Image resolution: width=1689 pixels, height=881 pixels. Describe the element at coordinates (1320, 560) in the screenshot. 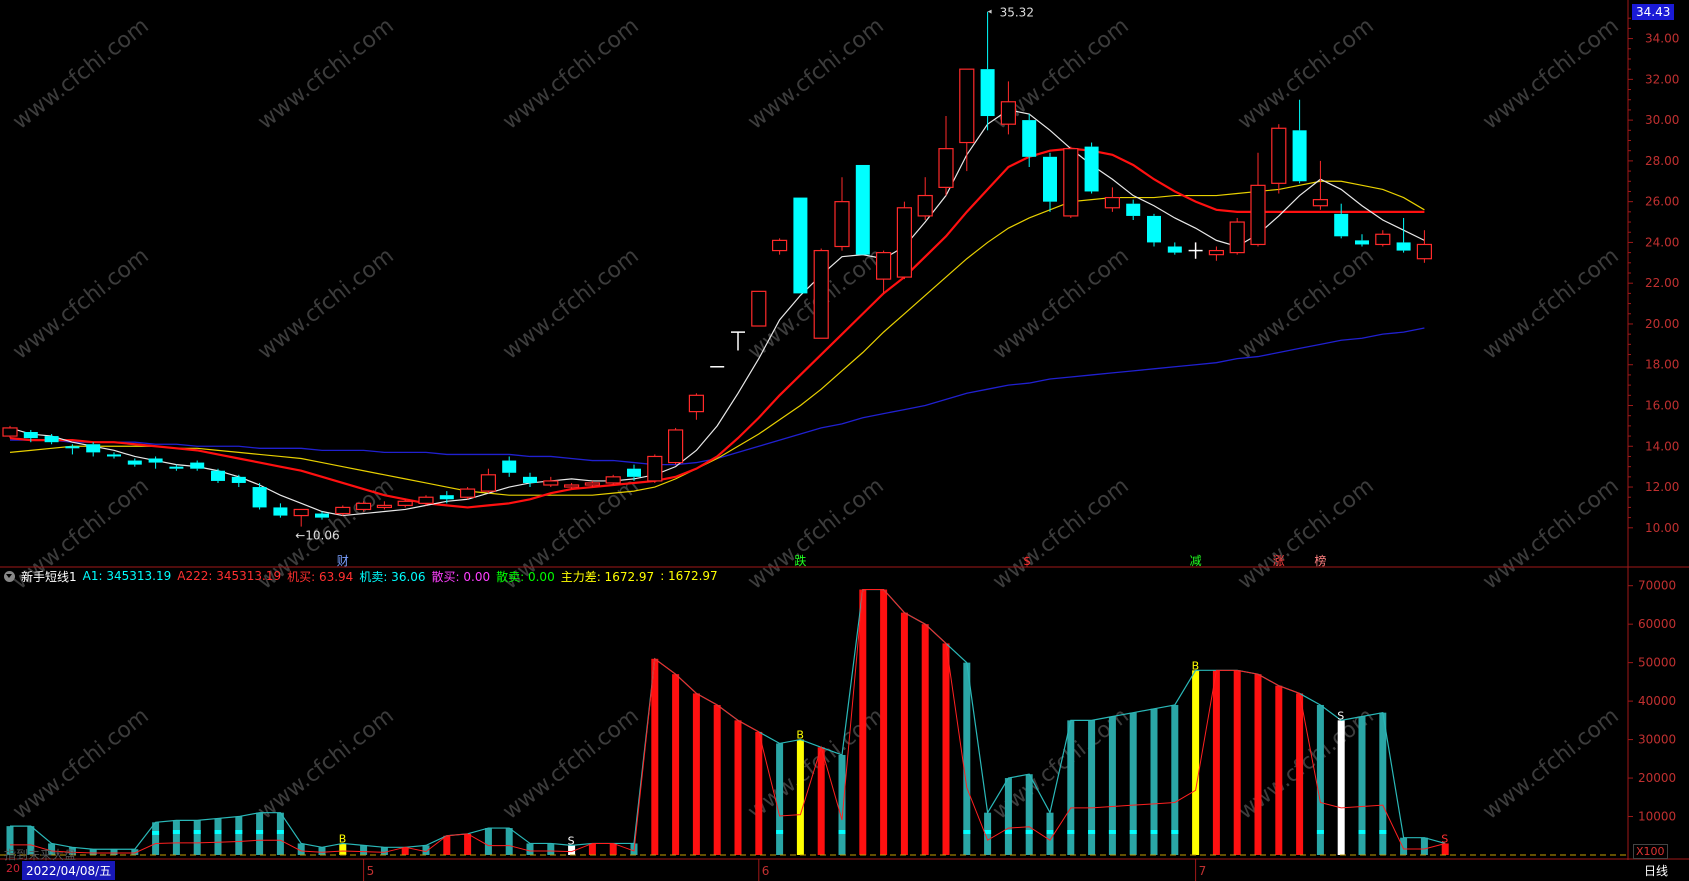

I see `event-marker: 榜` at that location.